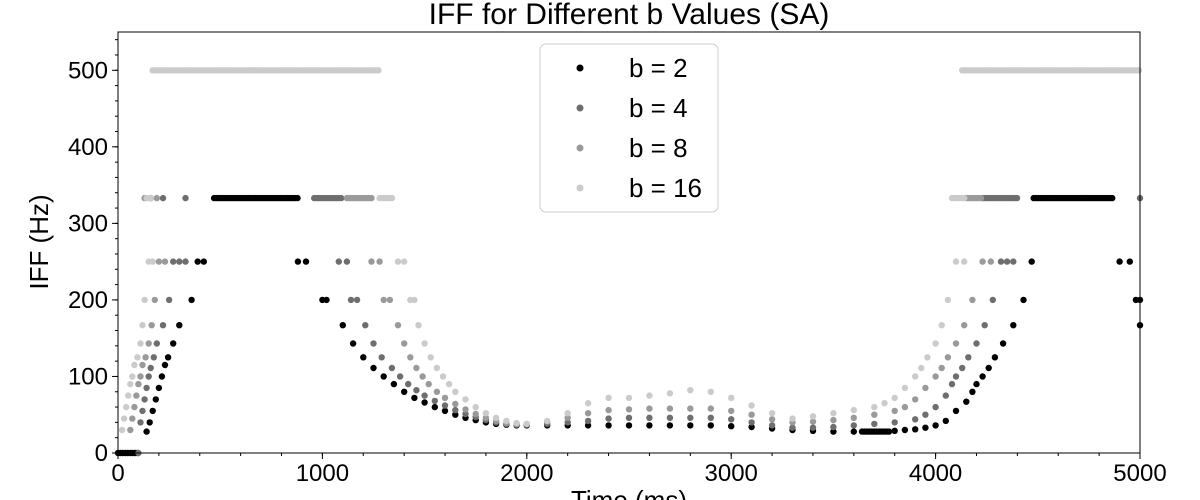 The height and width of the screenshot is (500, 1200). I want to click on y-axis-label: IFF (Hz), so click(39, 241).